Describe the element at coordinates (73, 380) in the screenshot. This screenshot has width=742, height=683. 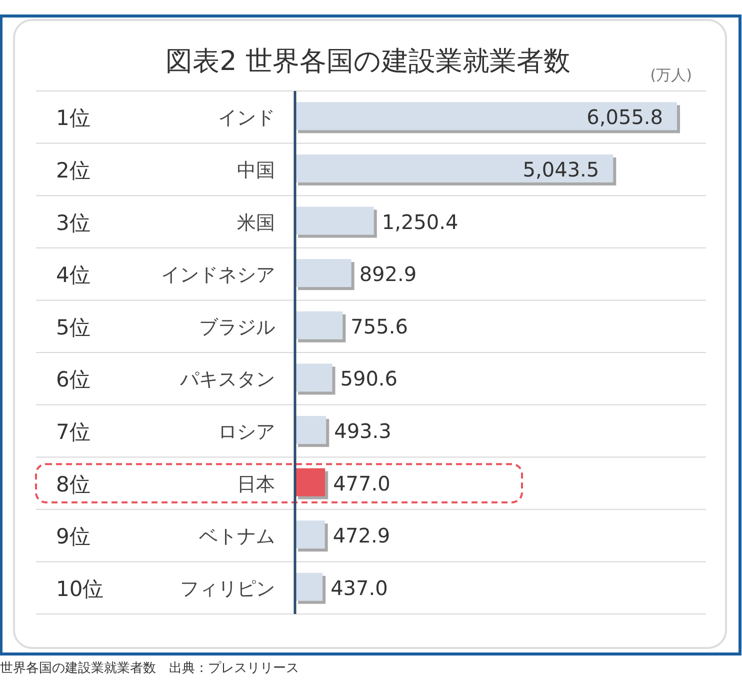
I see `annotation: 6位` at that location.